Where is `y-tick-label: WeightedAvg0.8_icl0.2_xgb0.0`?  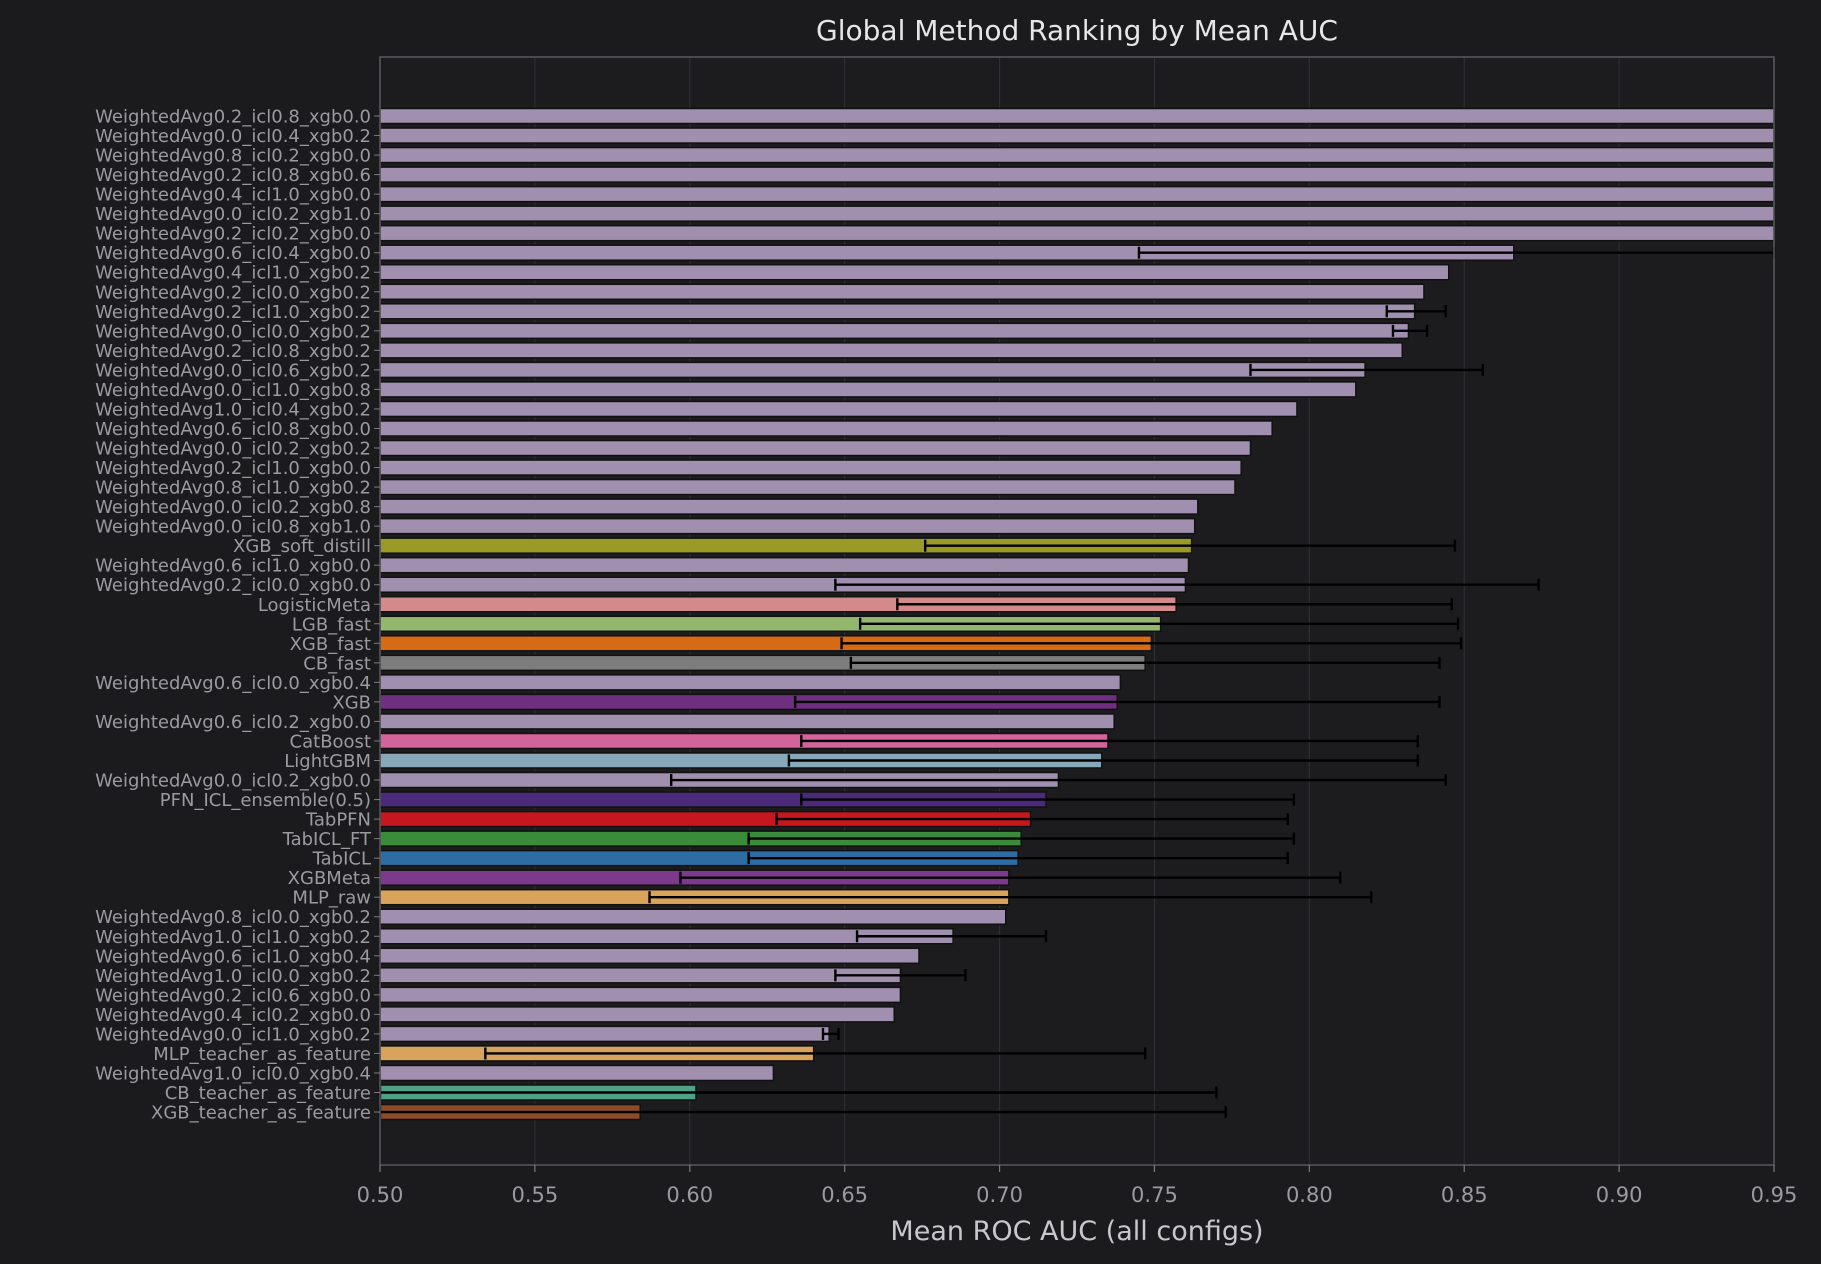
y-tick-label: WeightedAvg0.8_icl0.2_xgb0.0 is located at coordinates (233, 156).